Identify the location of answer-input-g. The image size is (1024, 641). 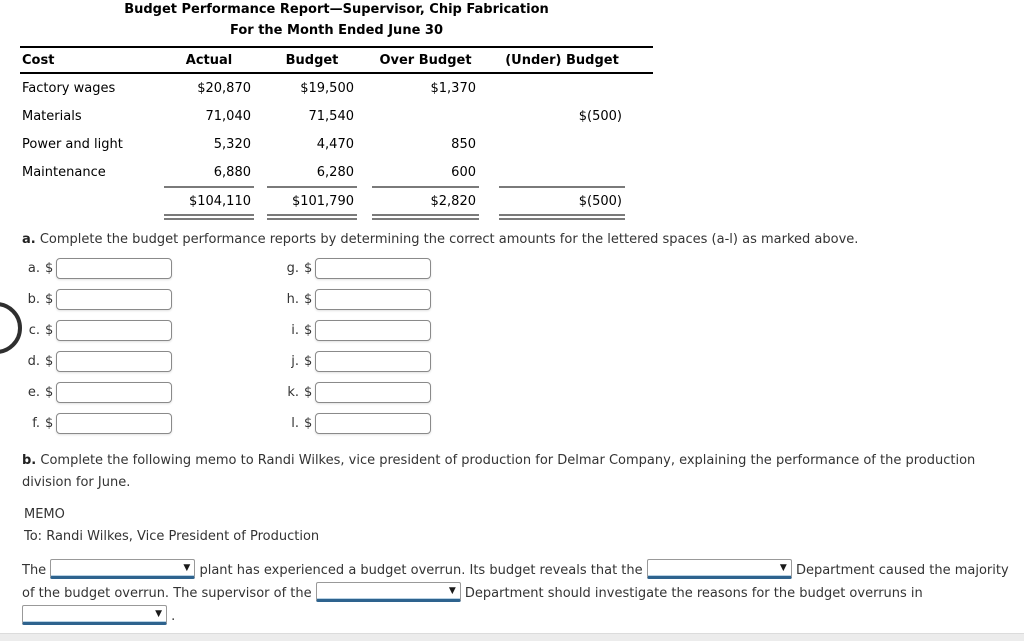
(373, 268).